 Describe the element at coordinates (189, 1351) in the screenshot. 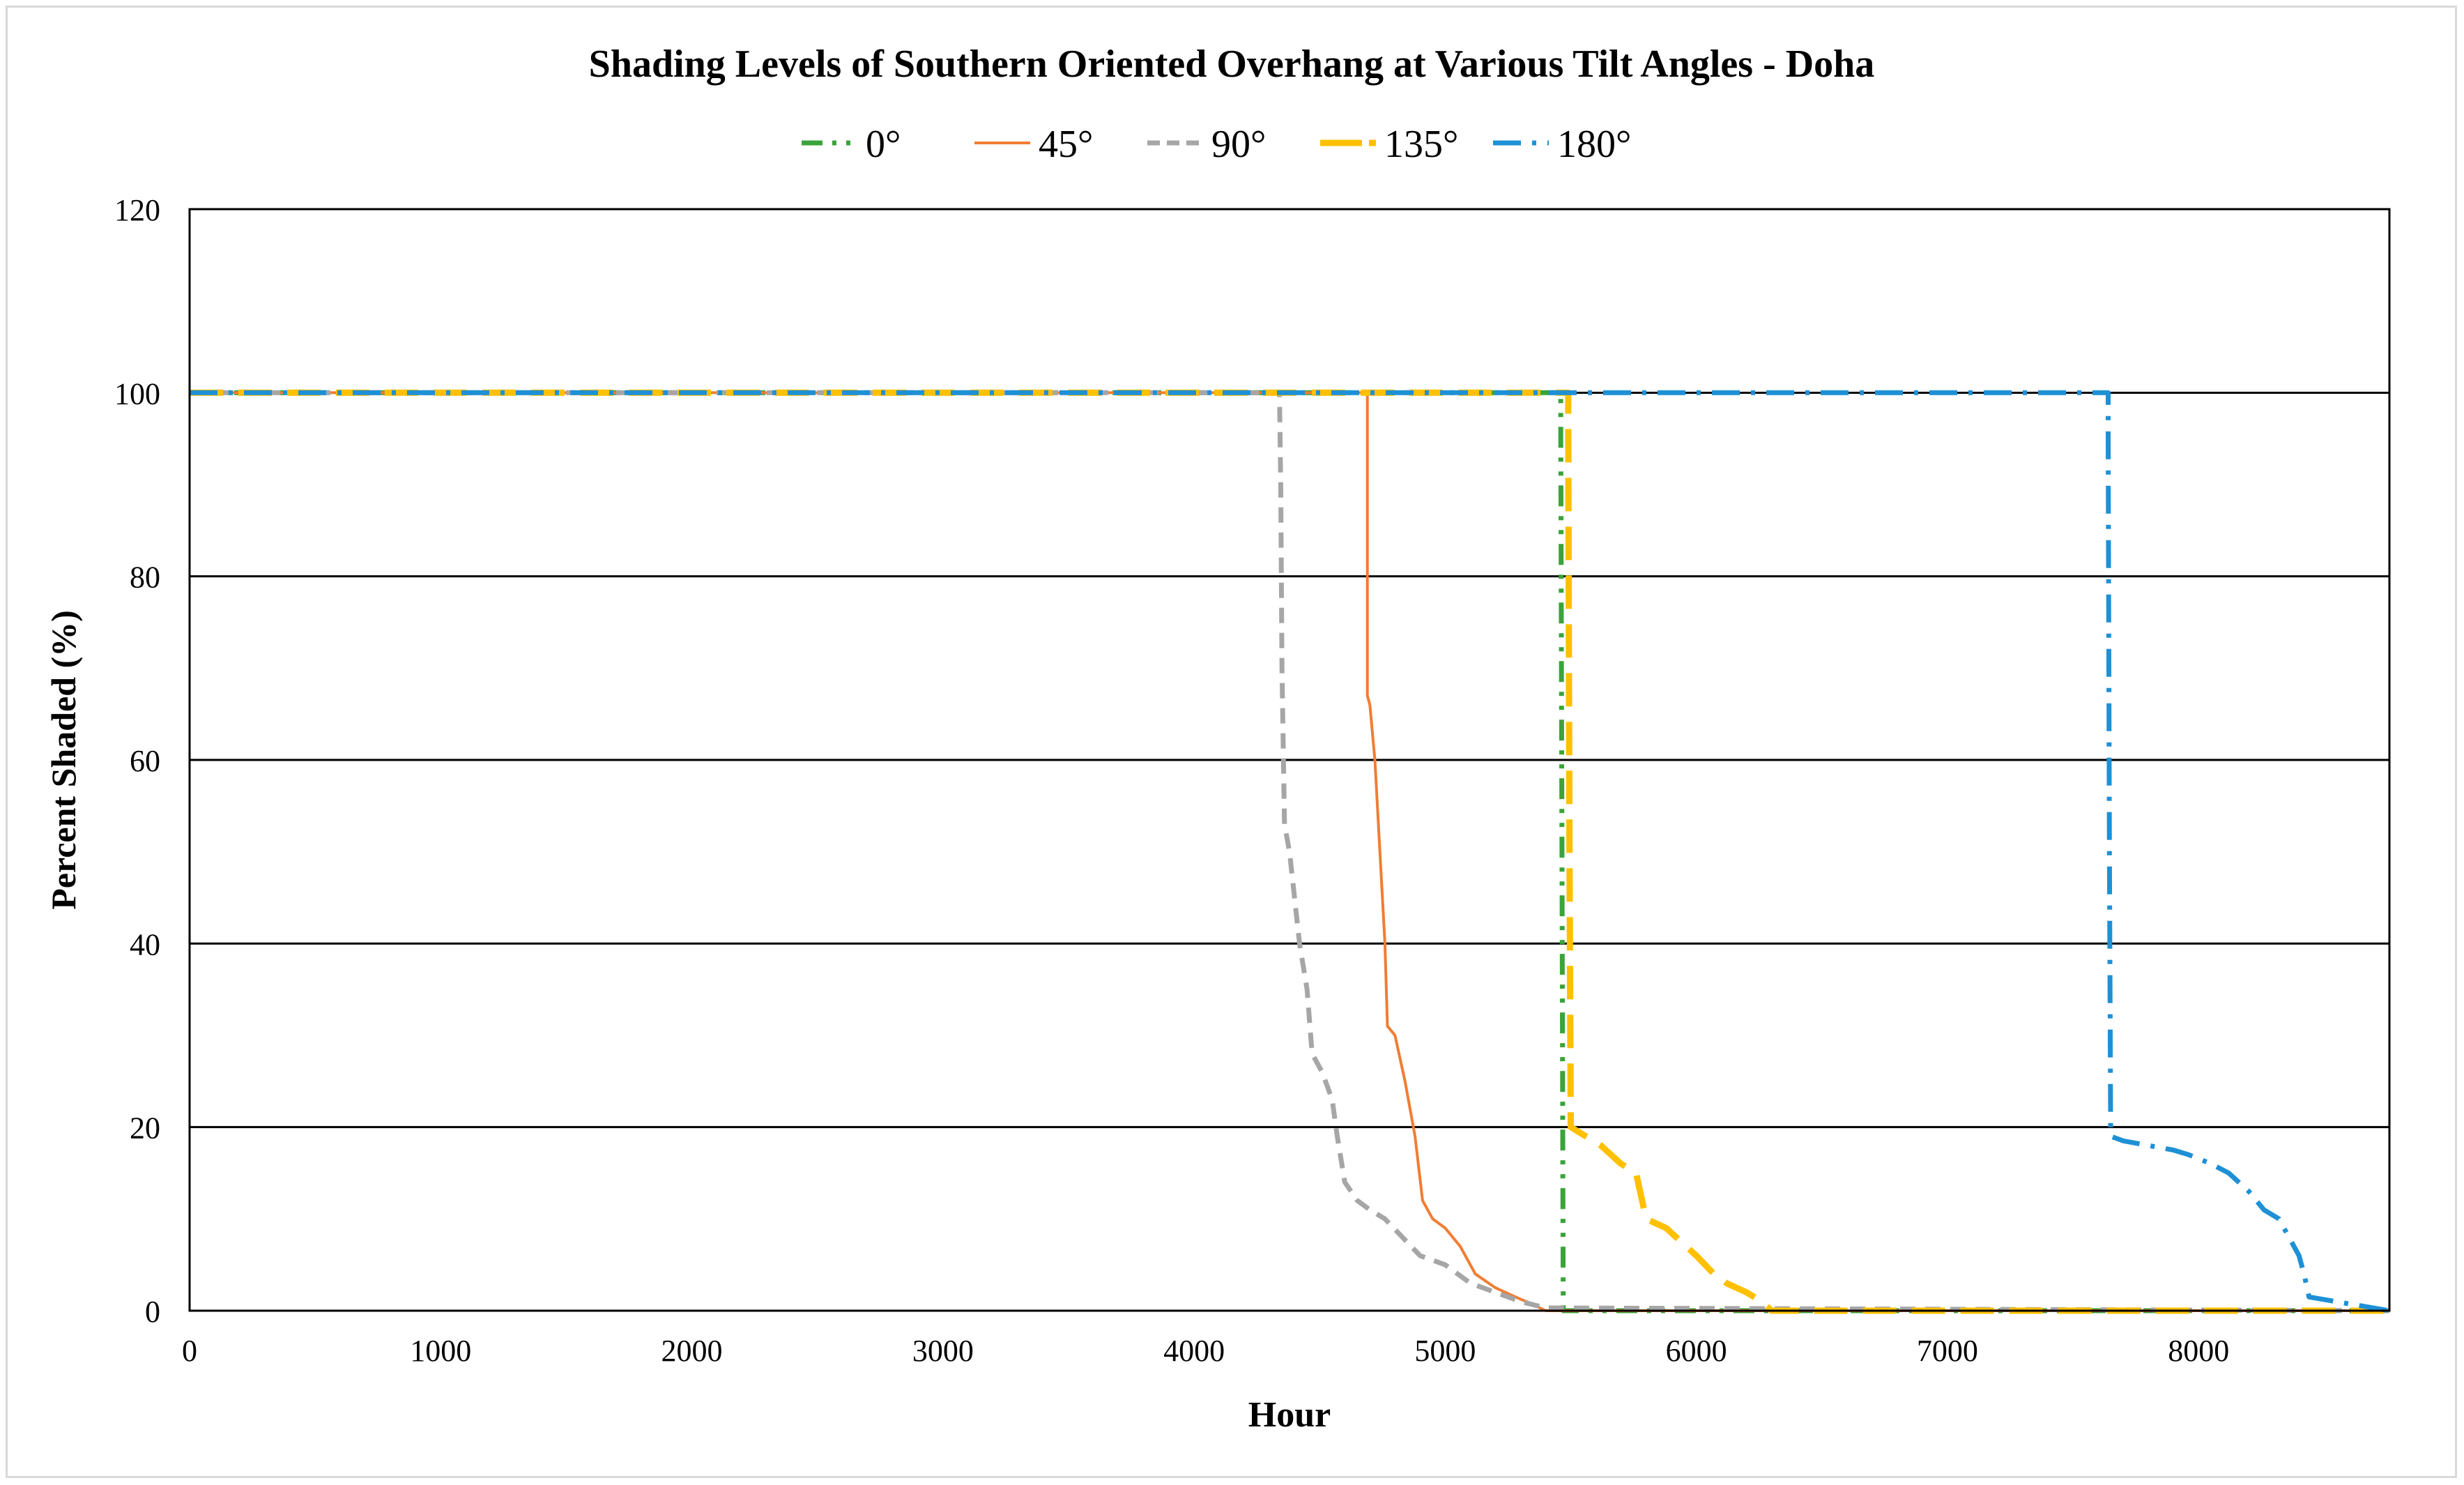

I see `x-tick-label: 0` at that location.